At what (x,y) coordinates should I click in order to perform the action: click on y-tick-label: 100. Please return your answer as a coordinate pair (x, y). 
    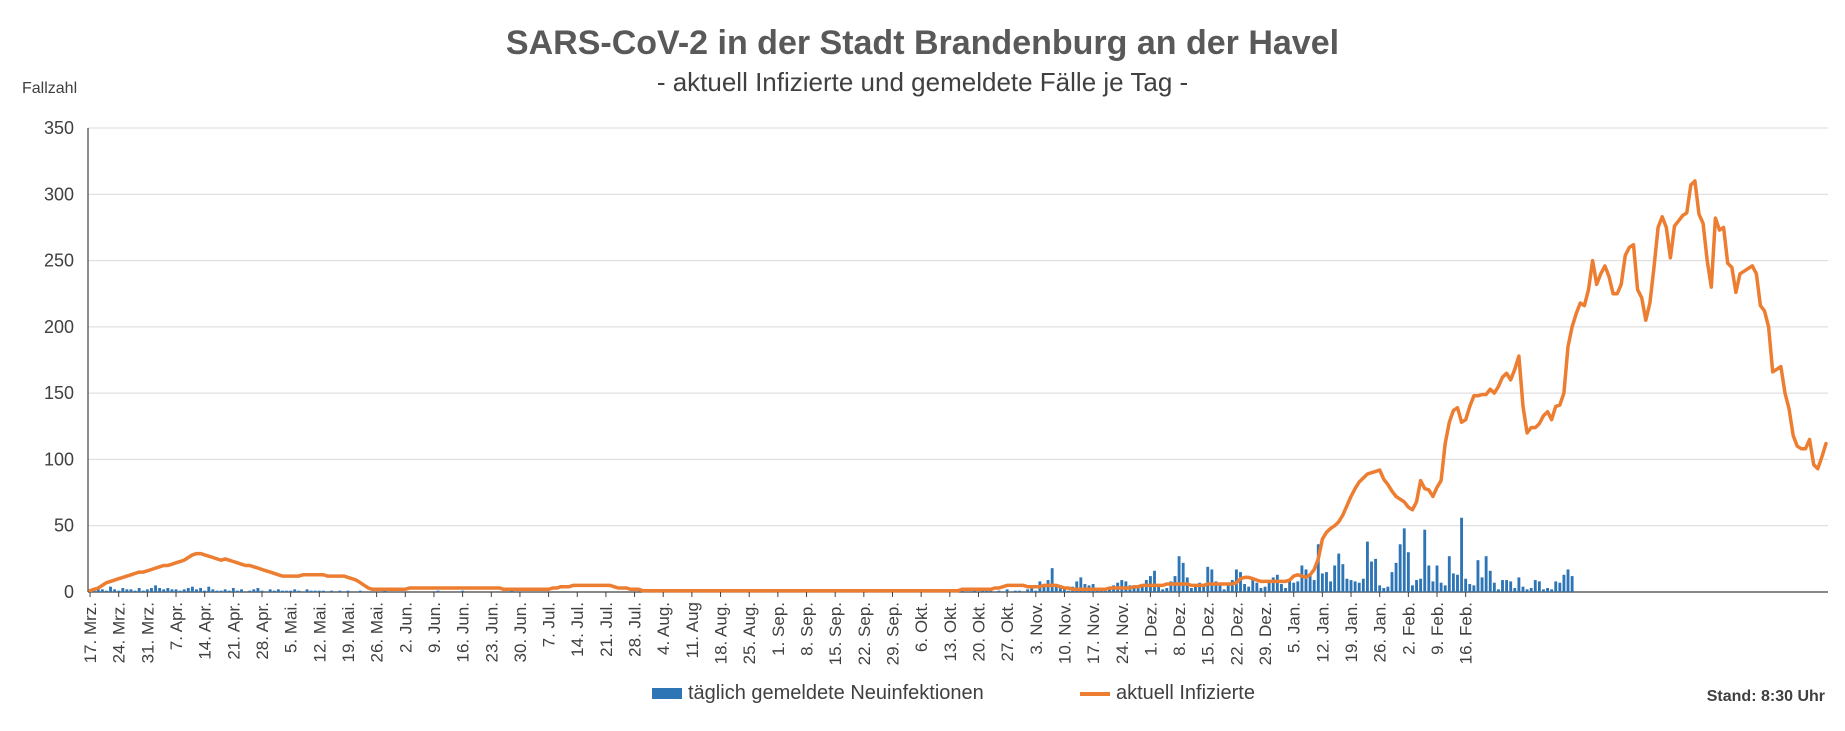
    Looking at the image, I should click on (59, 459).